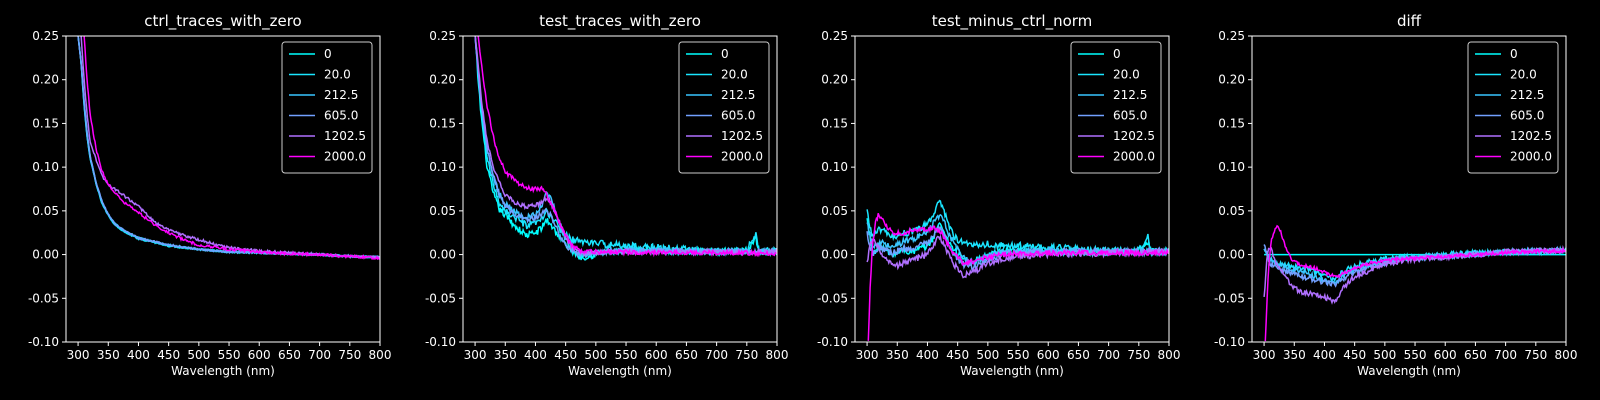 The width and height of the screenshot is (1600, 400). Describe the element at coordinates (1409, 21) in the screenshot. I see `chart-title: diff` at that location.